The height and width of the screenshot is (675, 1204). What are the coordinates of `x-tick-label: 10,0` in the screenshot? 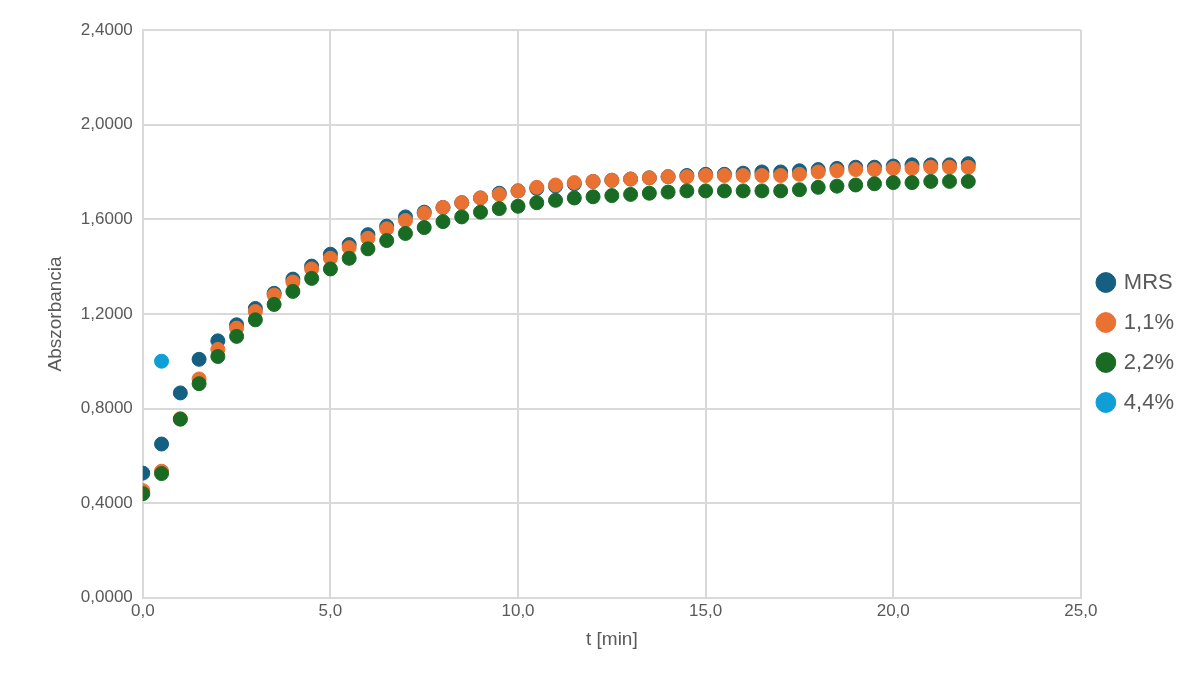 It's located at (518, 610).